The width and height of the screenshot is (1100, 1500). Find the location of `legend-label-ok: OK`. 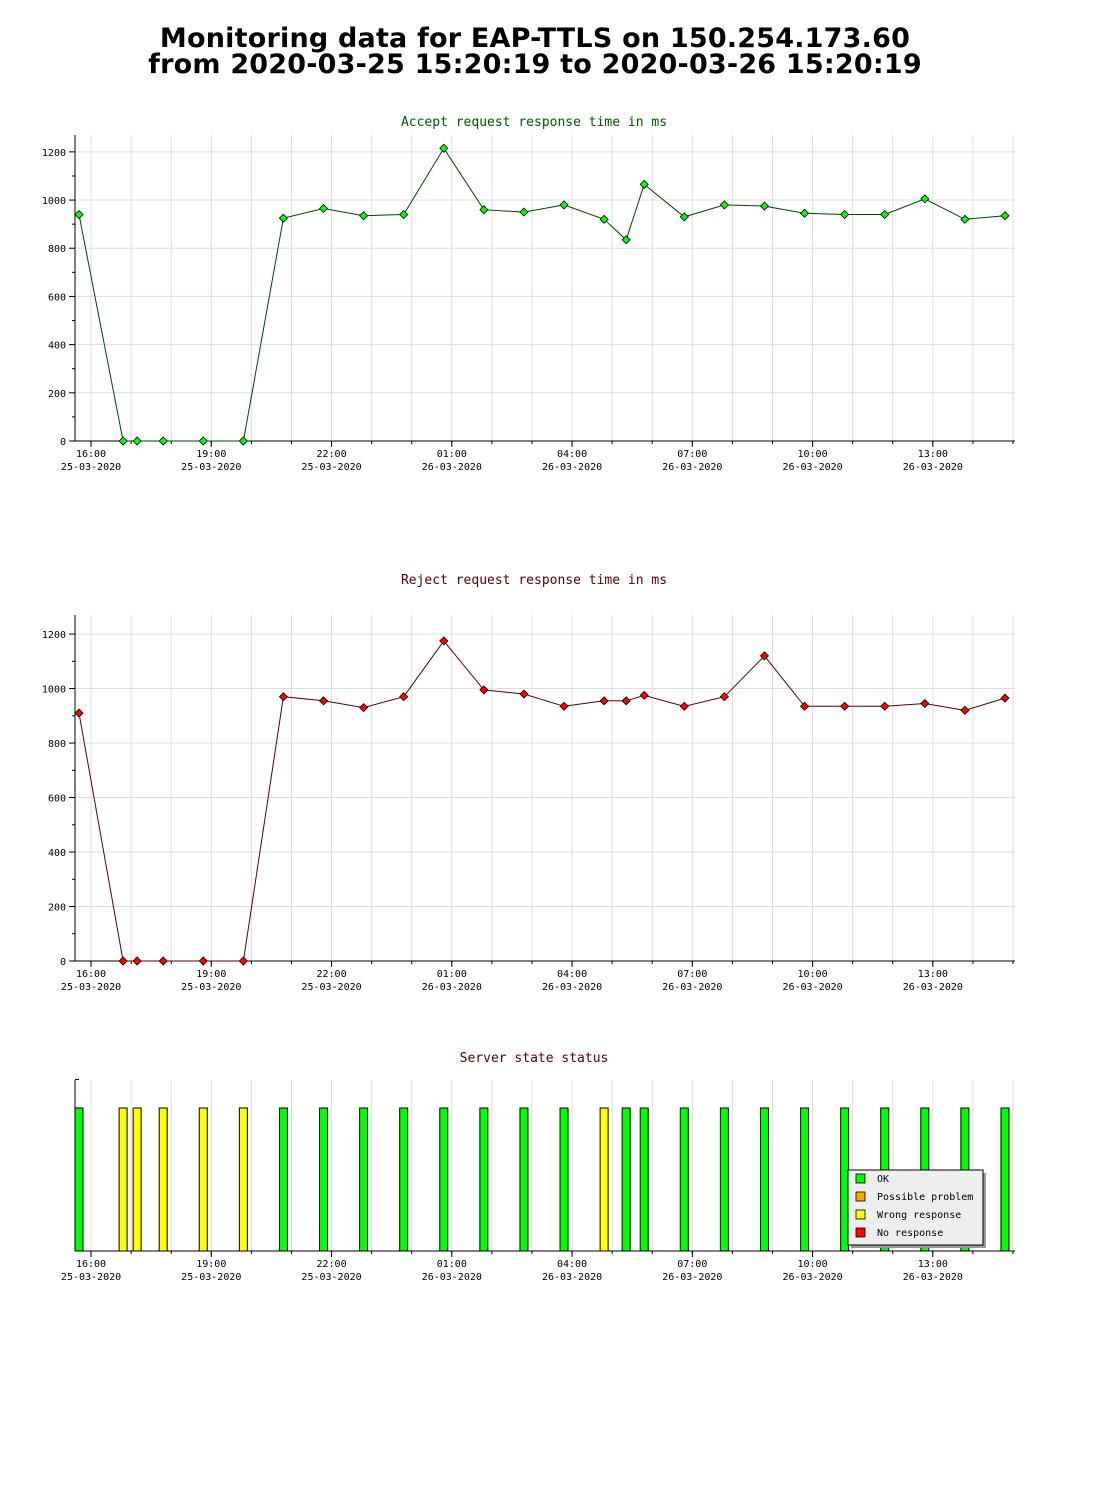

legend-label-ok: OK is located at coordinates (883, 1179).